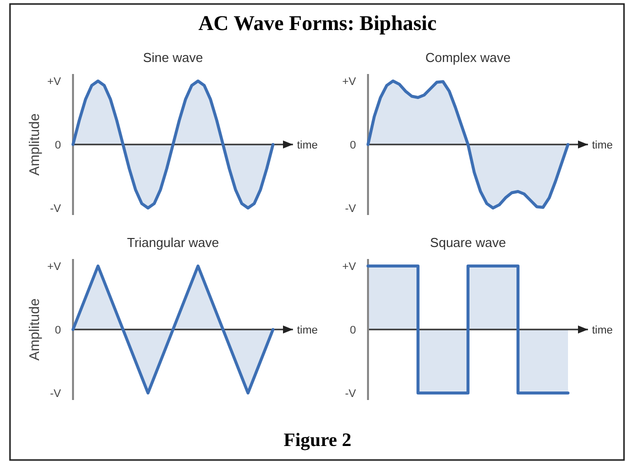  I want to click on chart-title: Sine wave, so click(173, 57).